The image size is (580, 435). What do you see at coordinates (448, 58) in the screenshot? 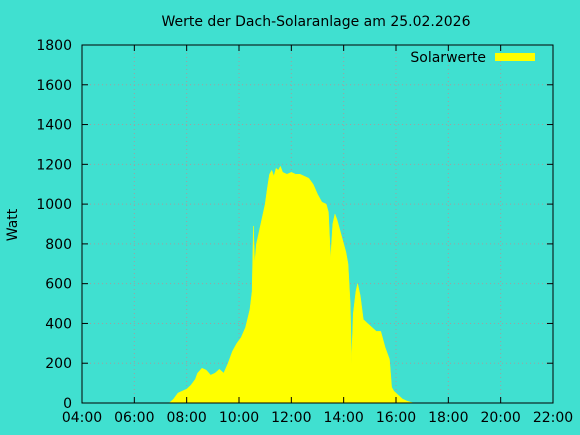
I see `legend-label: Solarwerte` at bounding box center [448, 58].